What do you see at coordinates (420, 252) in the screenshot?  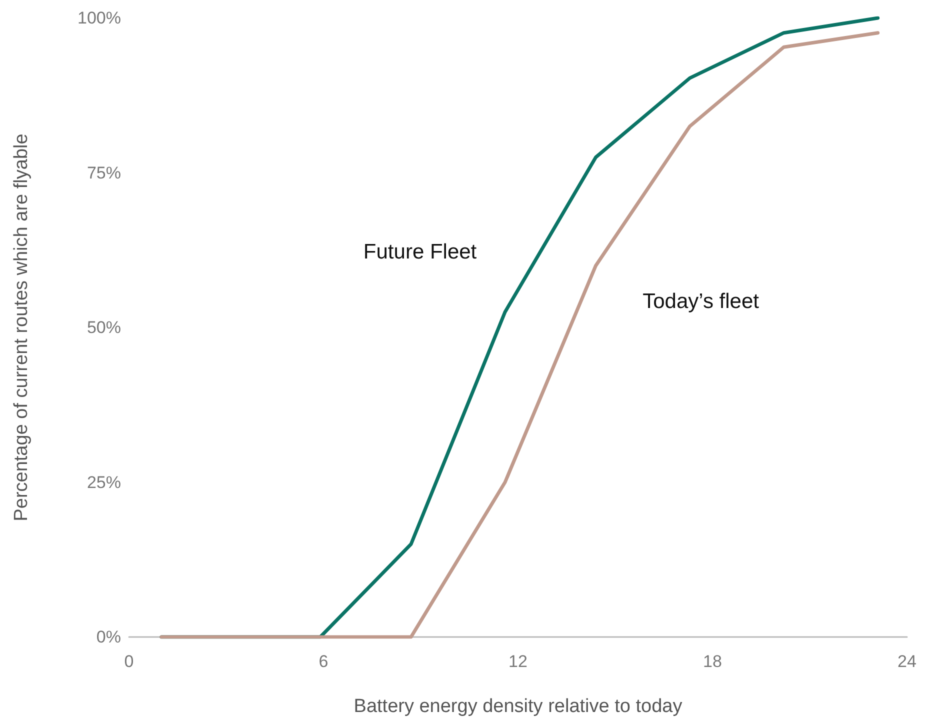 I see `text: Future Fleet` at bounding box center [420, 252].